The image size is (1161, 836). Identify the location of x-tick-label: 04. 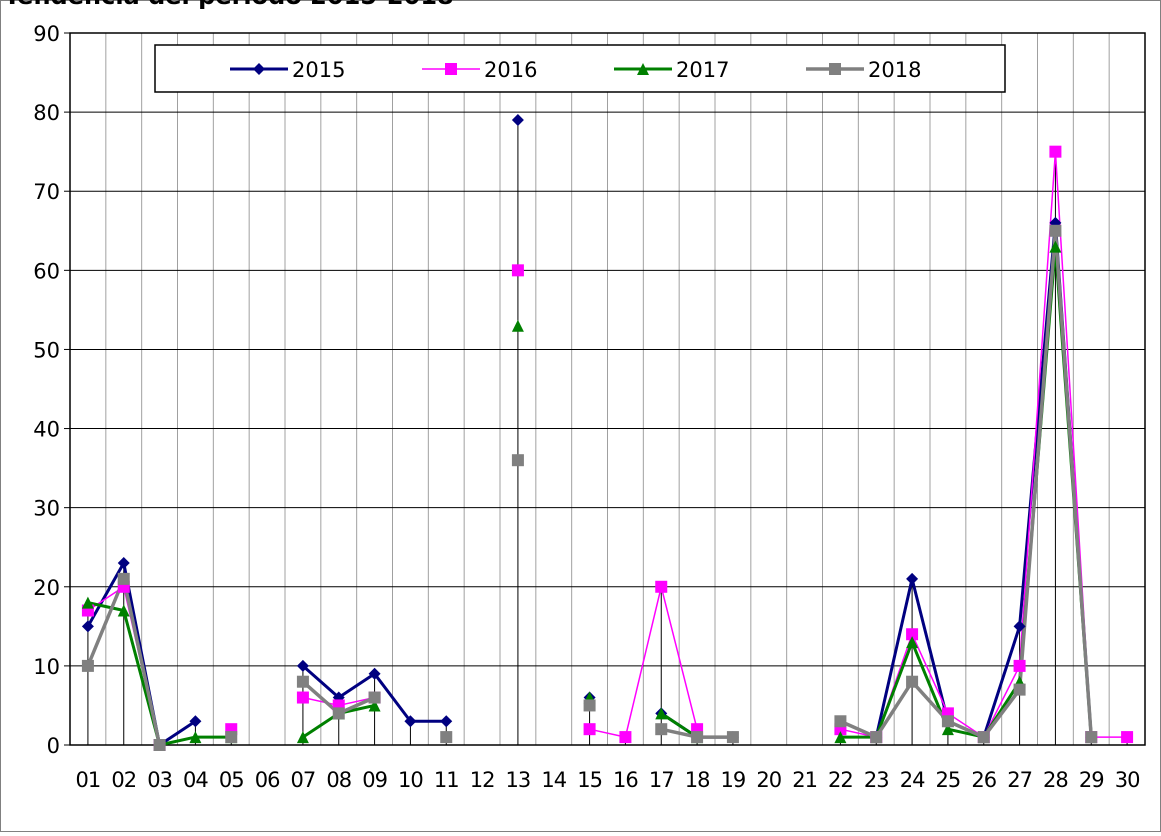
(195, 780).